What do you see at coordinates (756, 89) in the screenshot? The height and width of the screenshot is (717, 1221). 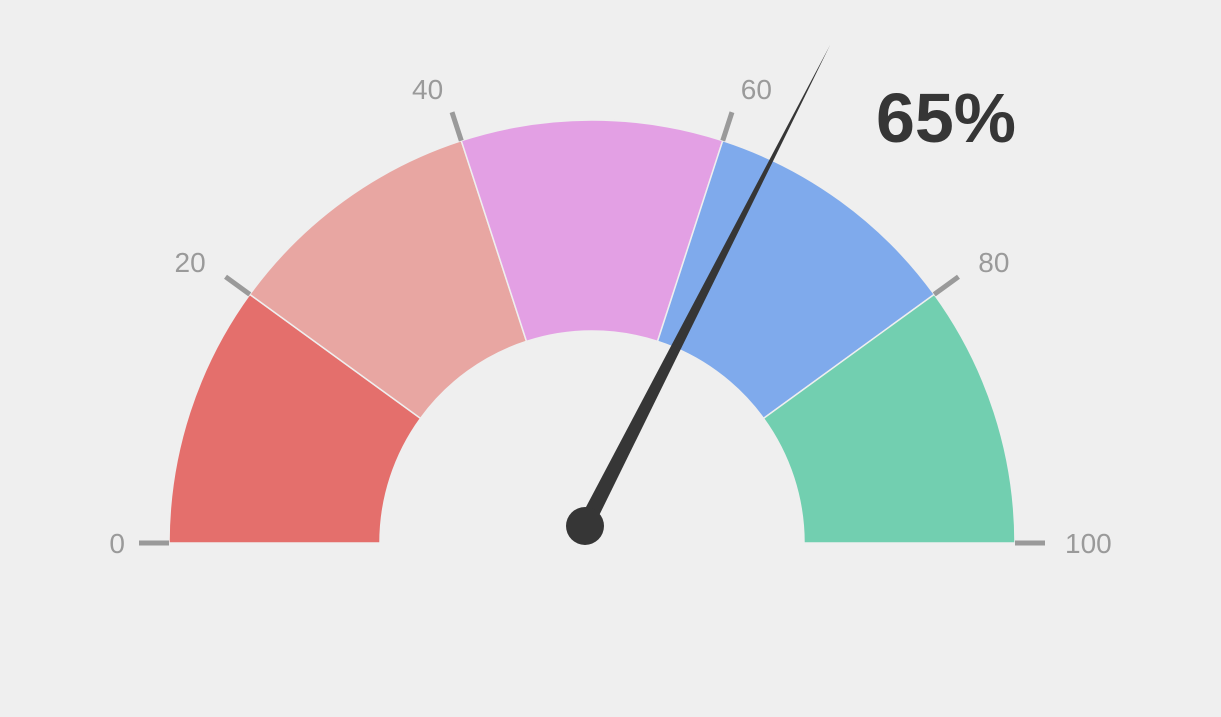 I see `gauge-tick-label-60: 60` at bounding box center [756, 89].